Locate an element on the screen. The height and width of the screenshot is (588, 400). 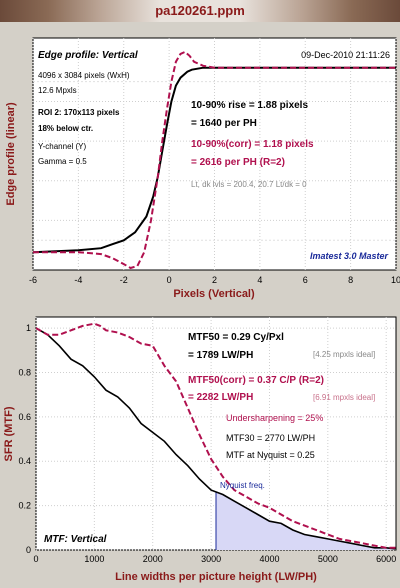
edge-x-tick-label: 0 is located at coordinates (169, 280).